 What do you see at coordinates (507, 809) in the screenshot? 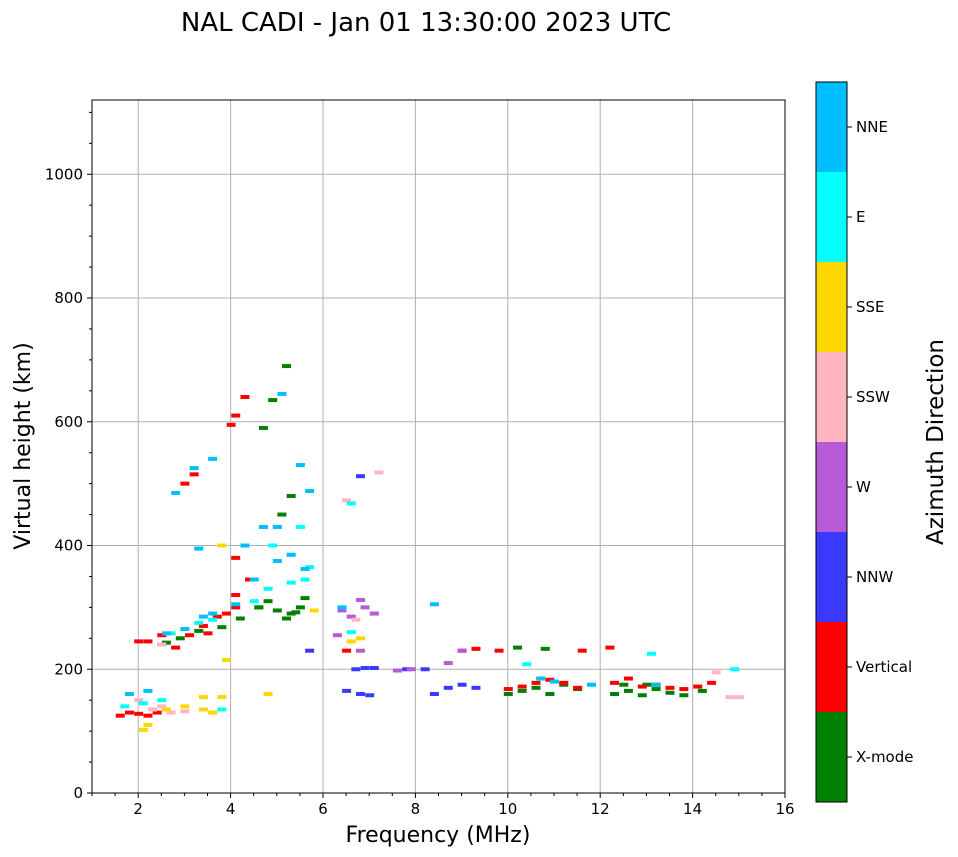
I see `x-tick-label: 10` at bounding box center [507, 809].